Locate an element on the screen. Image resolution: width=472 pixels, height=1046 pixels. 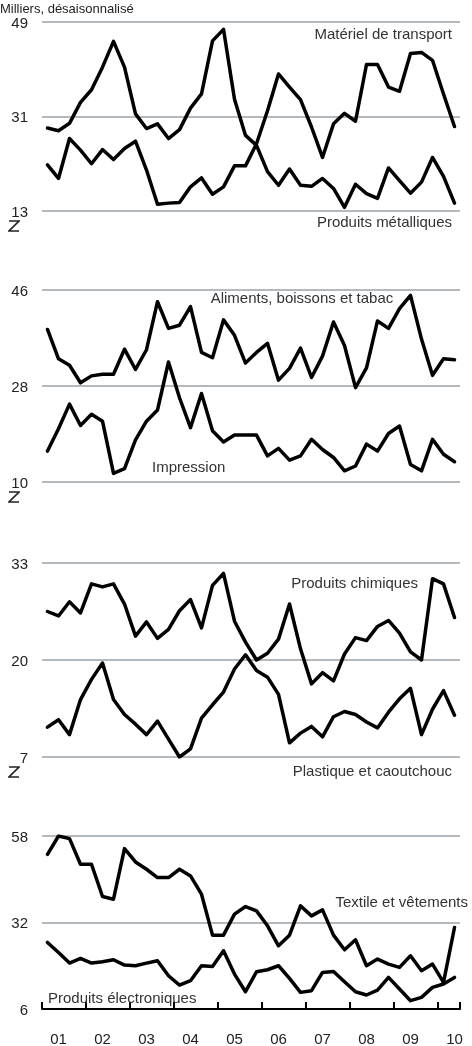
x-tick-label: 09 is located at coordinates (410, 1038).